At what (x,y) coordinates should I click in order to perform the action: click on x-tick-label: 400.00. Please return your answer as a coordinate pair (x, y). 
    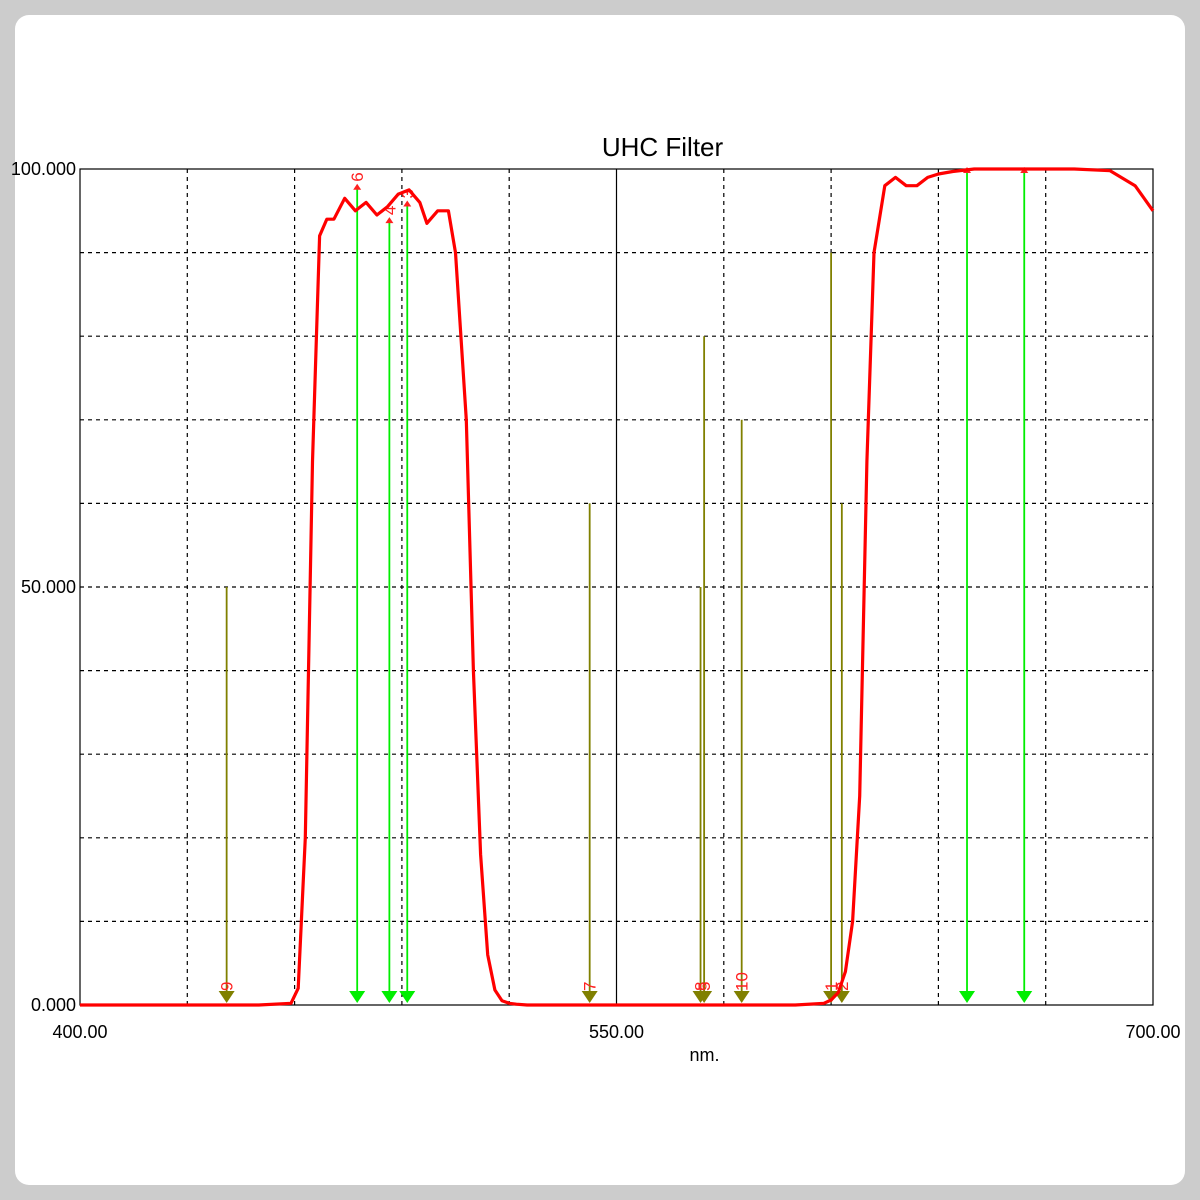
    Looking at the image, I should click on (79, 1032).